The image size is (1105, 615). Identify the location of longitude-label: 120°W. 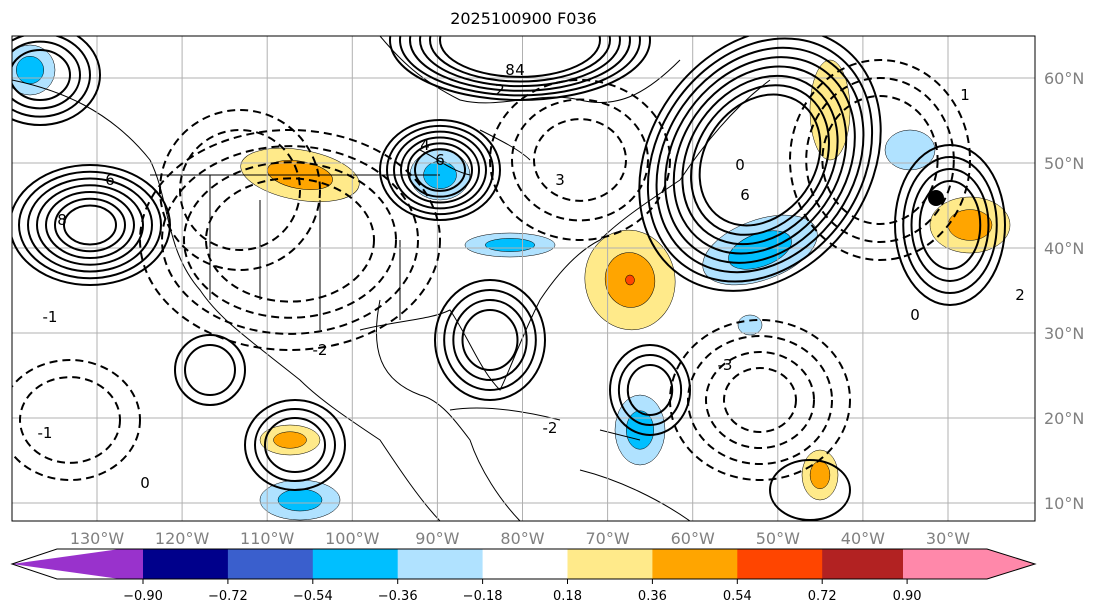
(182, 538).